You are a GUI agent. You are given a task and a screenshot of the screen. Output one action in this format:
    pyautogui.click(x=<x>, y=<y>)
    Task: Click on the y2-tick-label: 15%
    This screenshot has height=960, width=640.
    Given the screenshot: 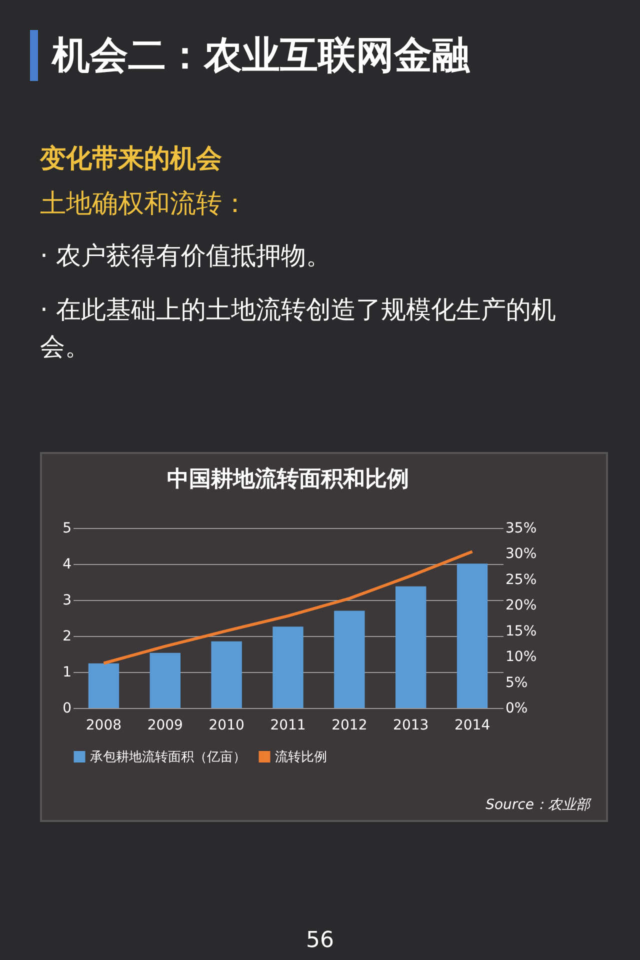 What is the action you would take?
    pyautogui.click(x=521, y=631)
    